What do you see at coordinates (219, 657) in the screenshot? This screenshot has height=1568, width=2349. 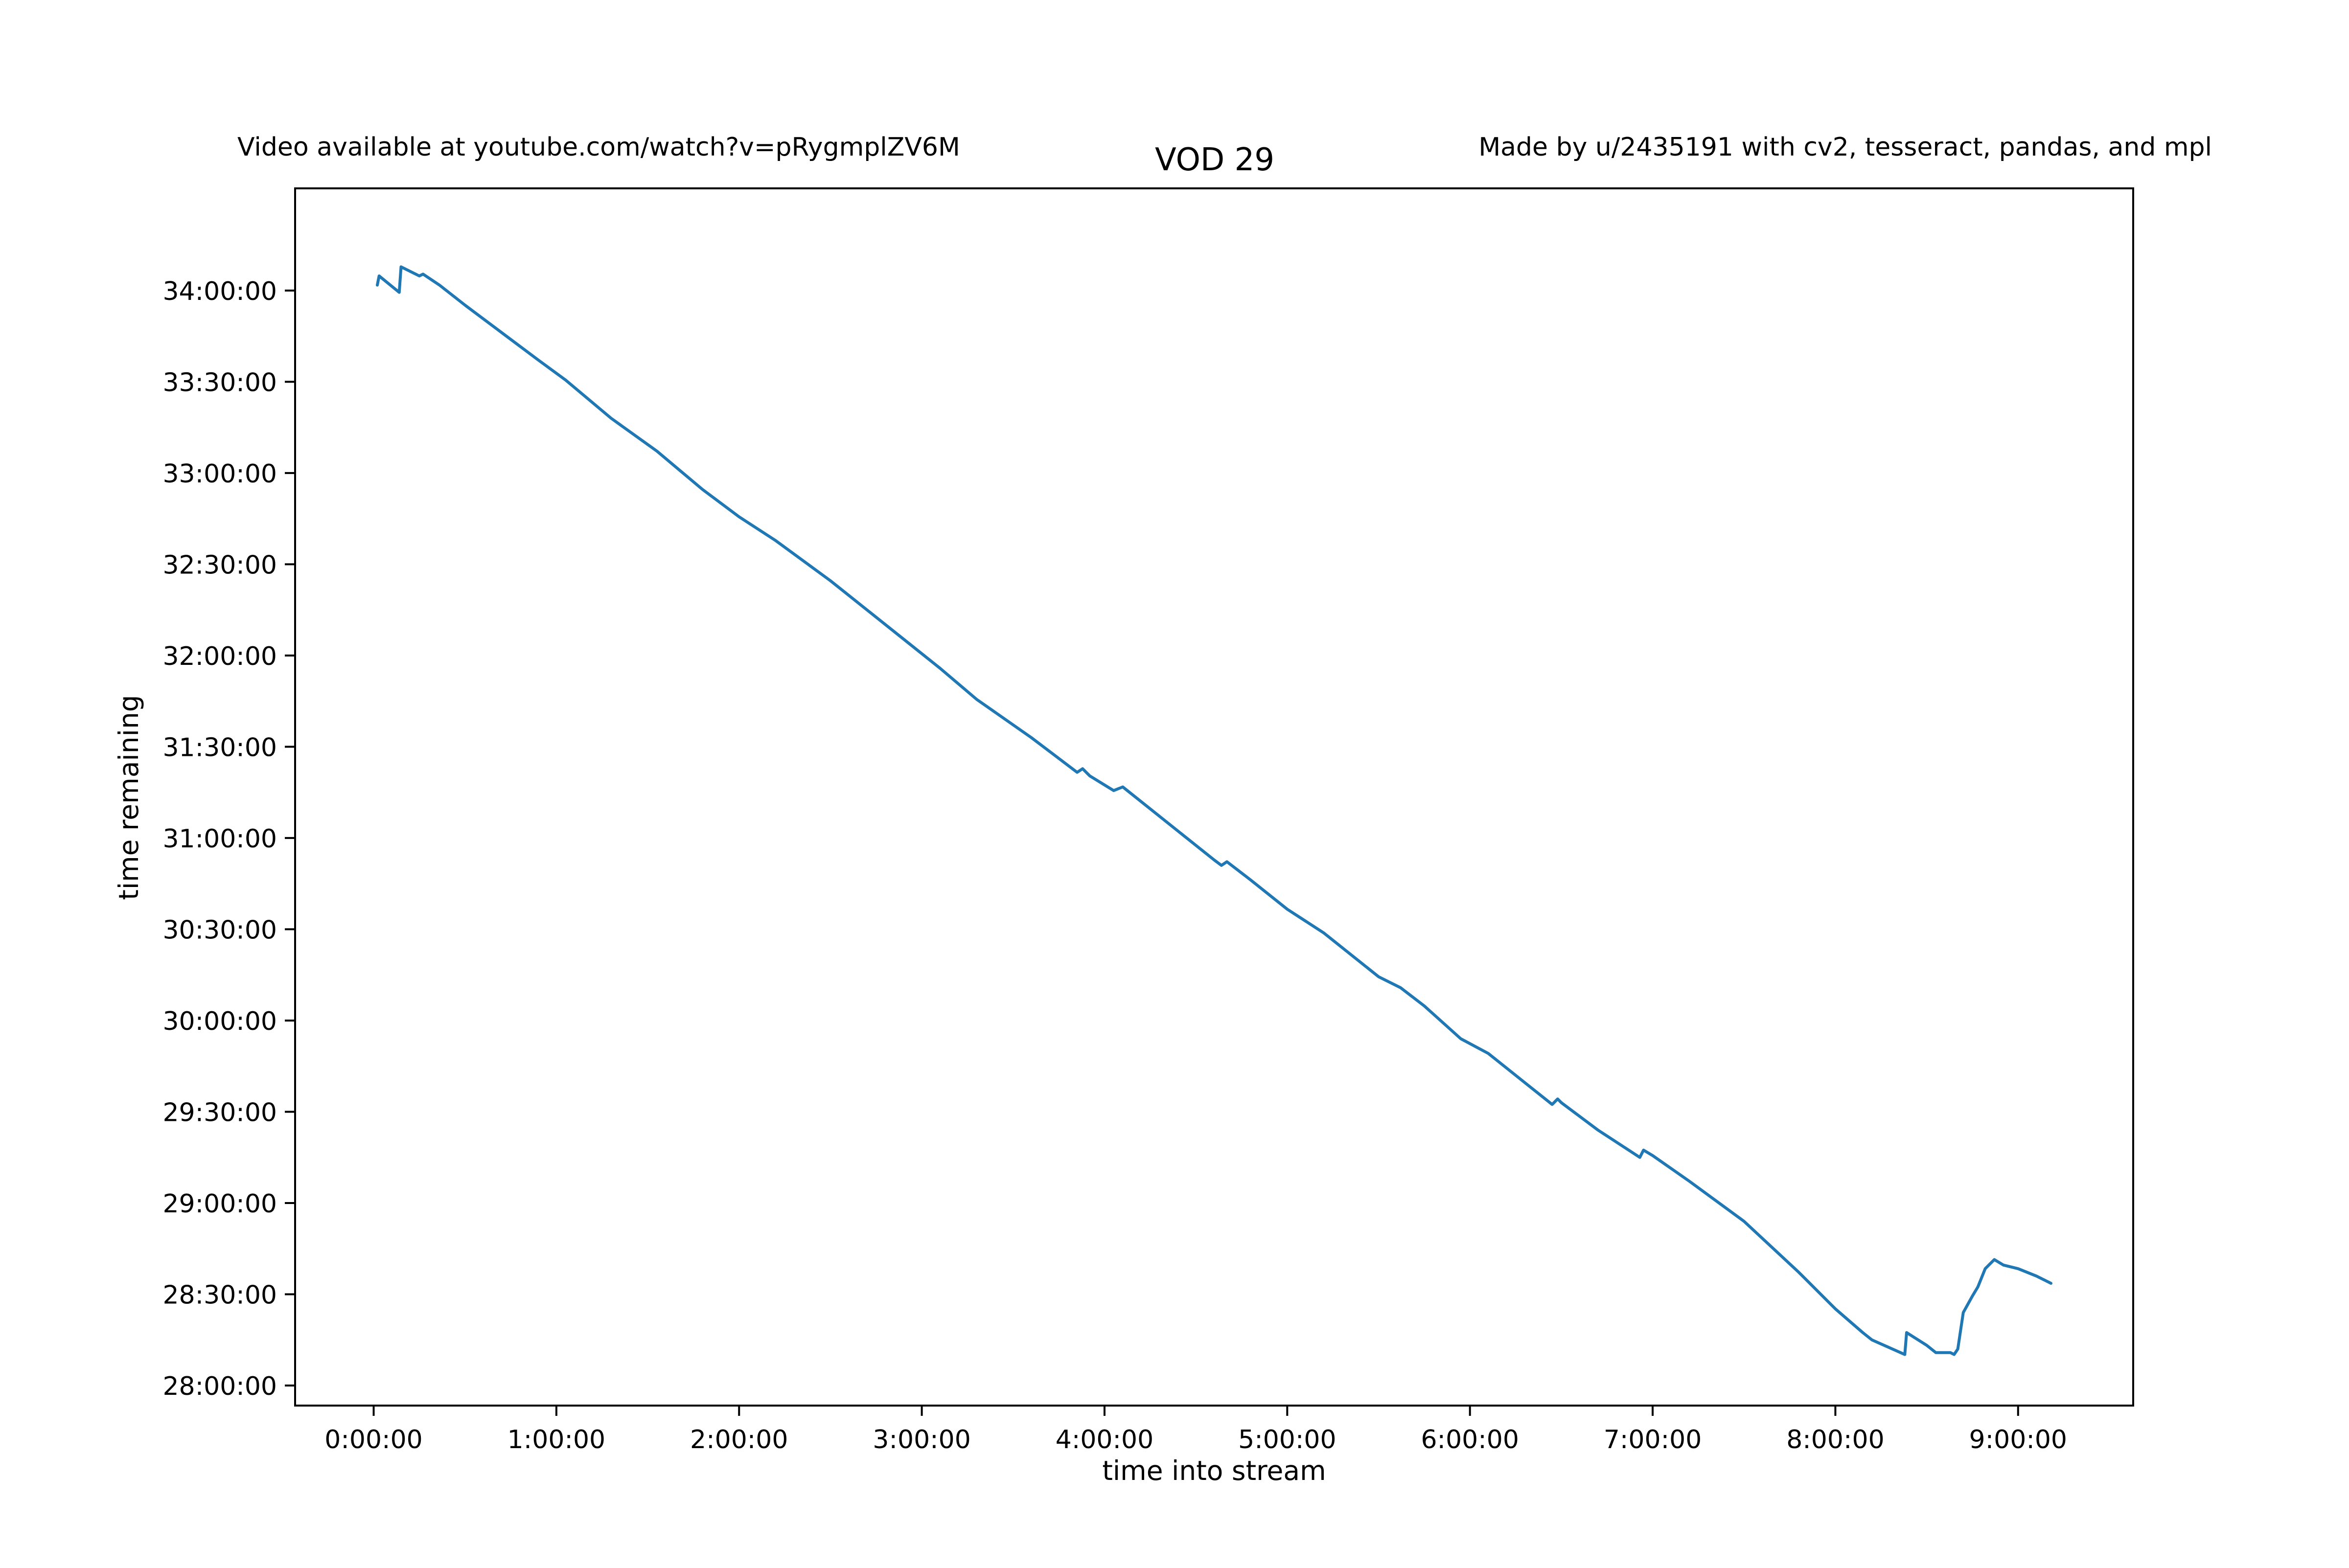 I see `y-tick-label: 32:00:00` at bounding box center [219, 657].